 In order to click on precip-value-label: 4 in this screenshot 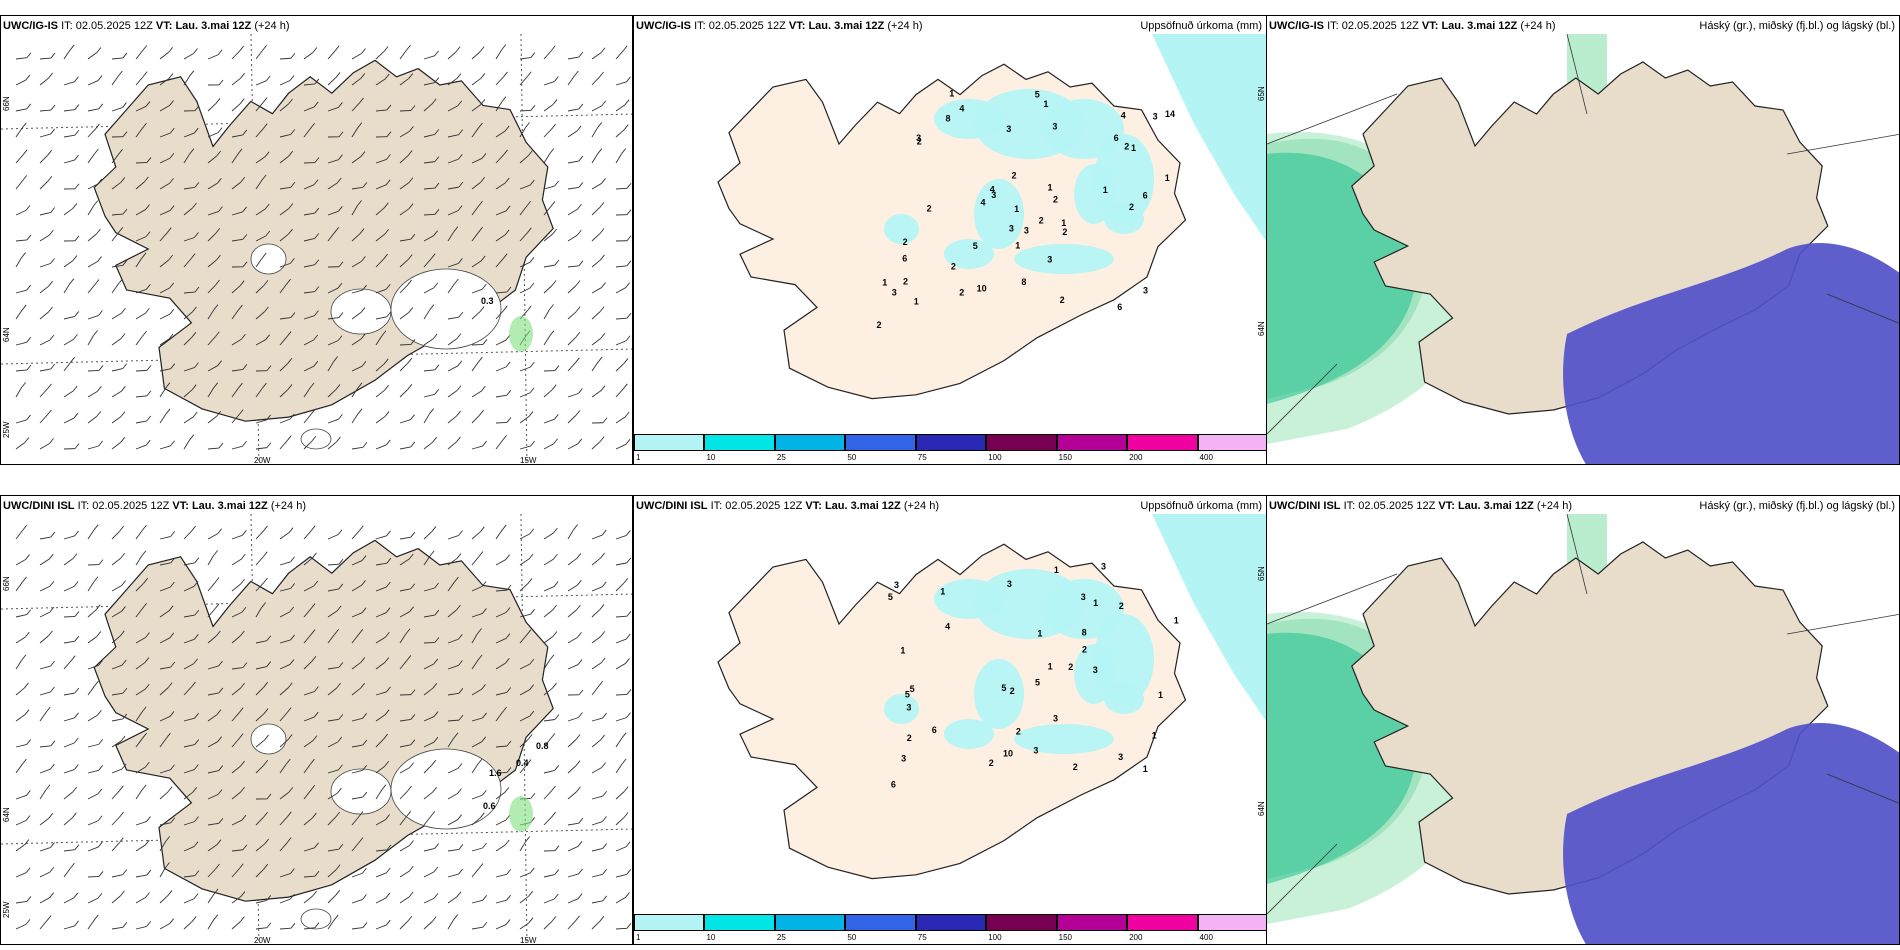, I will do `click(992, 189)`.